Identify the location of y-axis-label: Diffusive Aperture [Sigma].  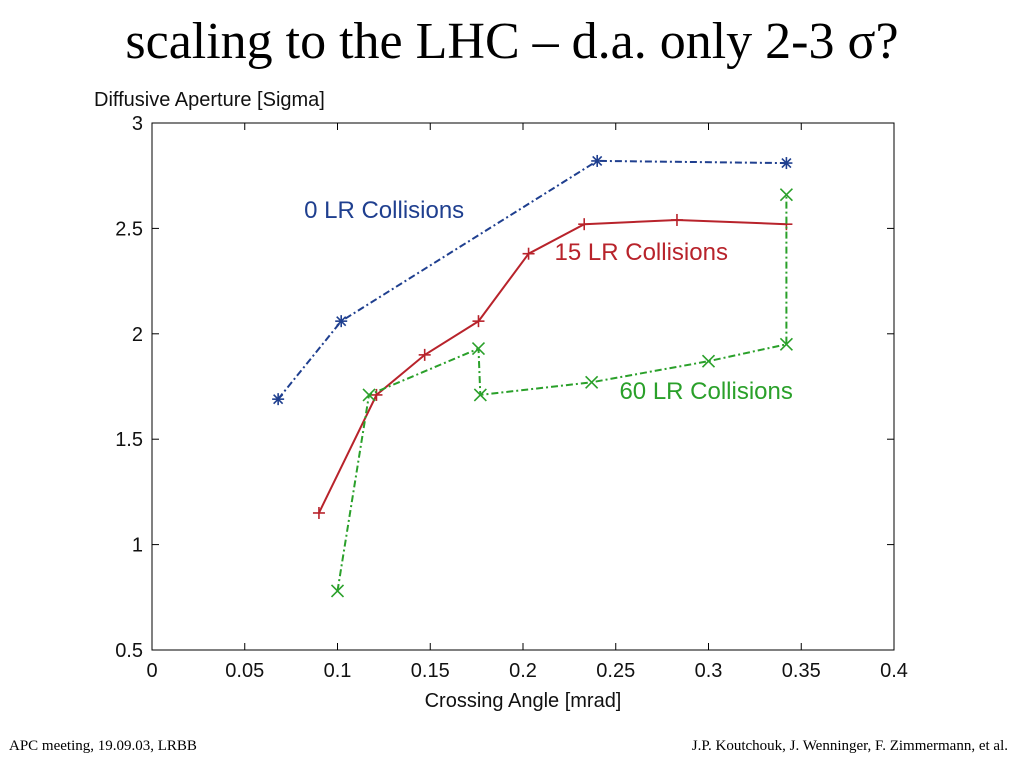
(209, 100).